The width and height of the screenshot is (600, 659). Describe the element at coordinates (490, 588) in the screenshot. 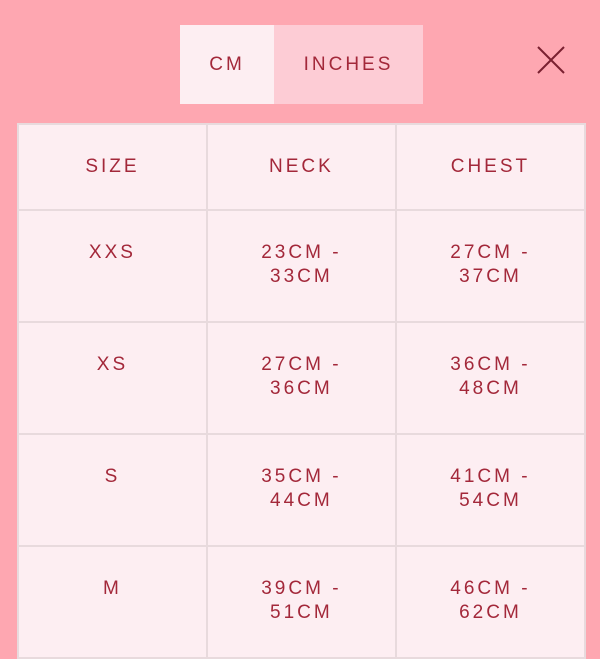

I see `cell-chest-line: 46CM -` at that location.